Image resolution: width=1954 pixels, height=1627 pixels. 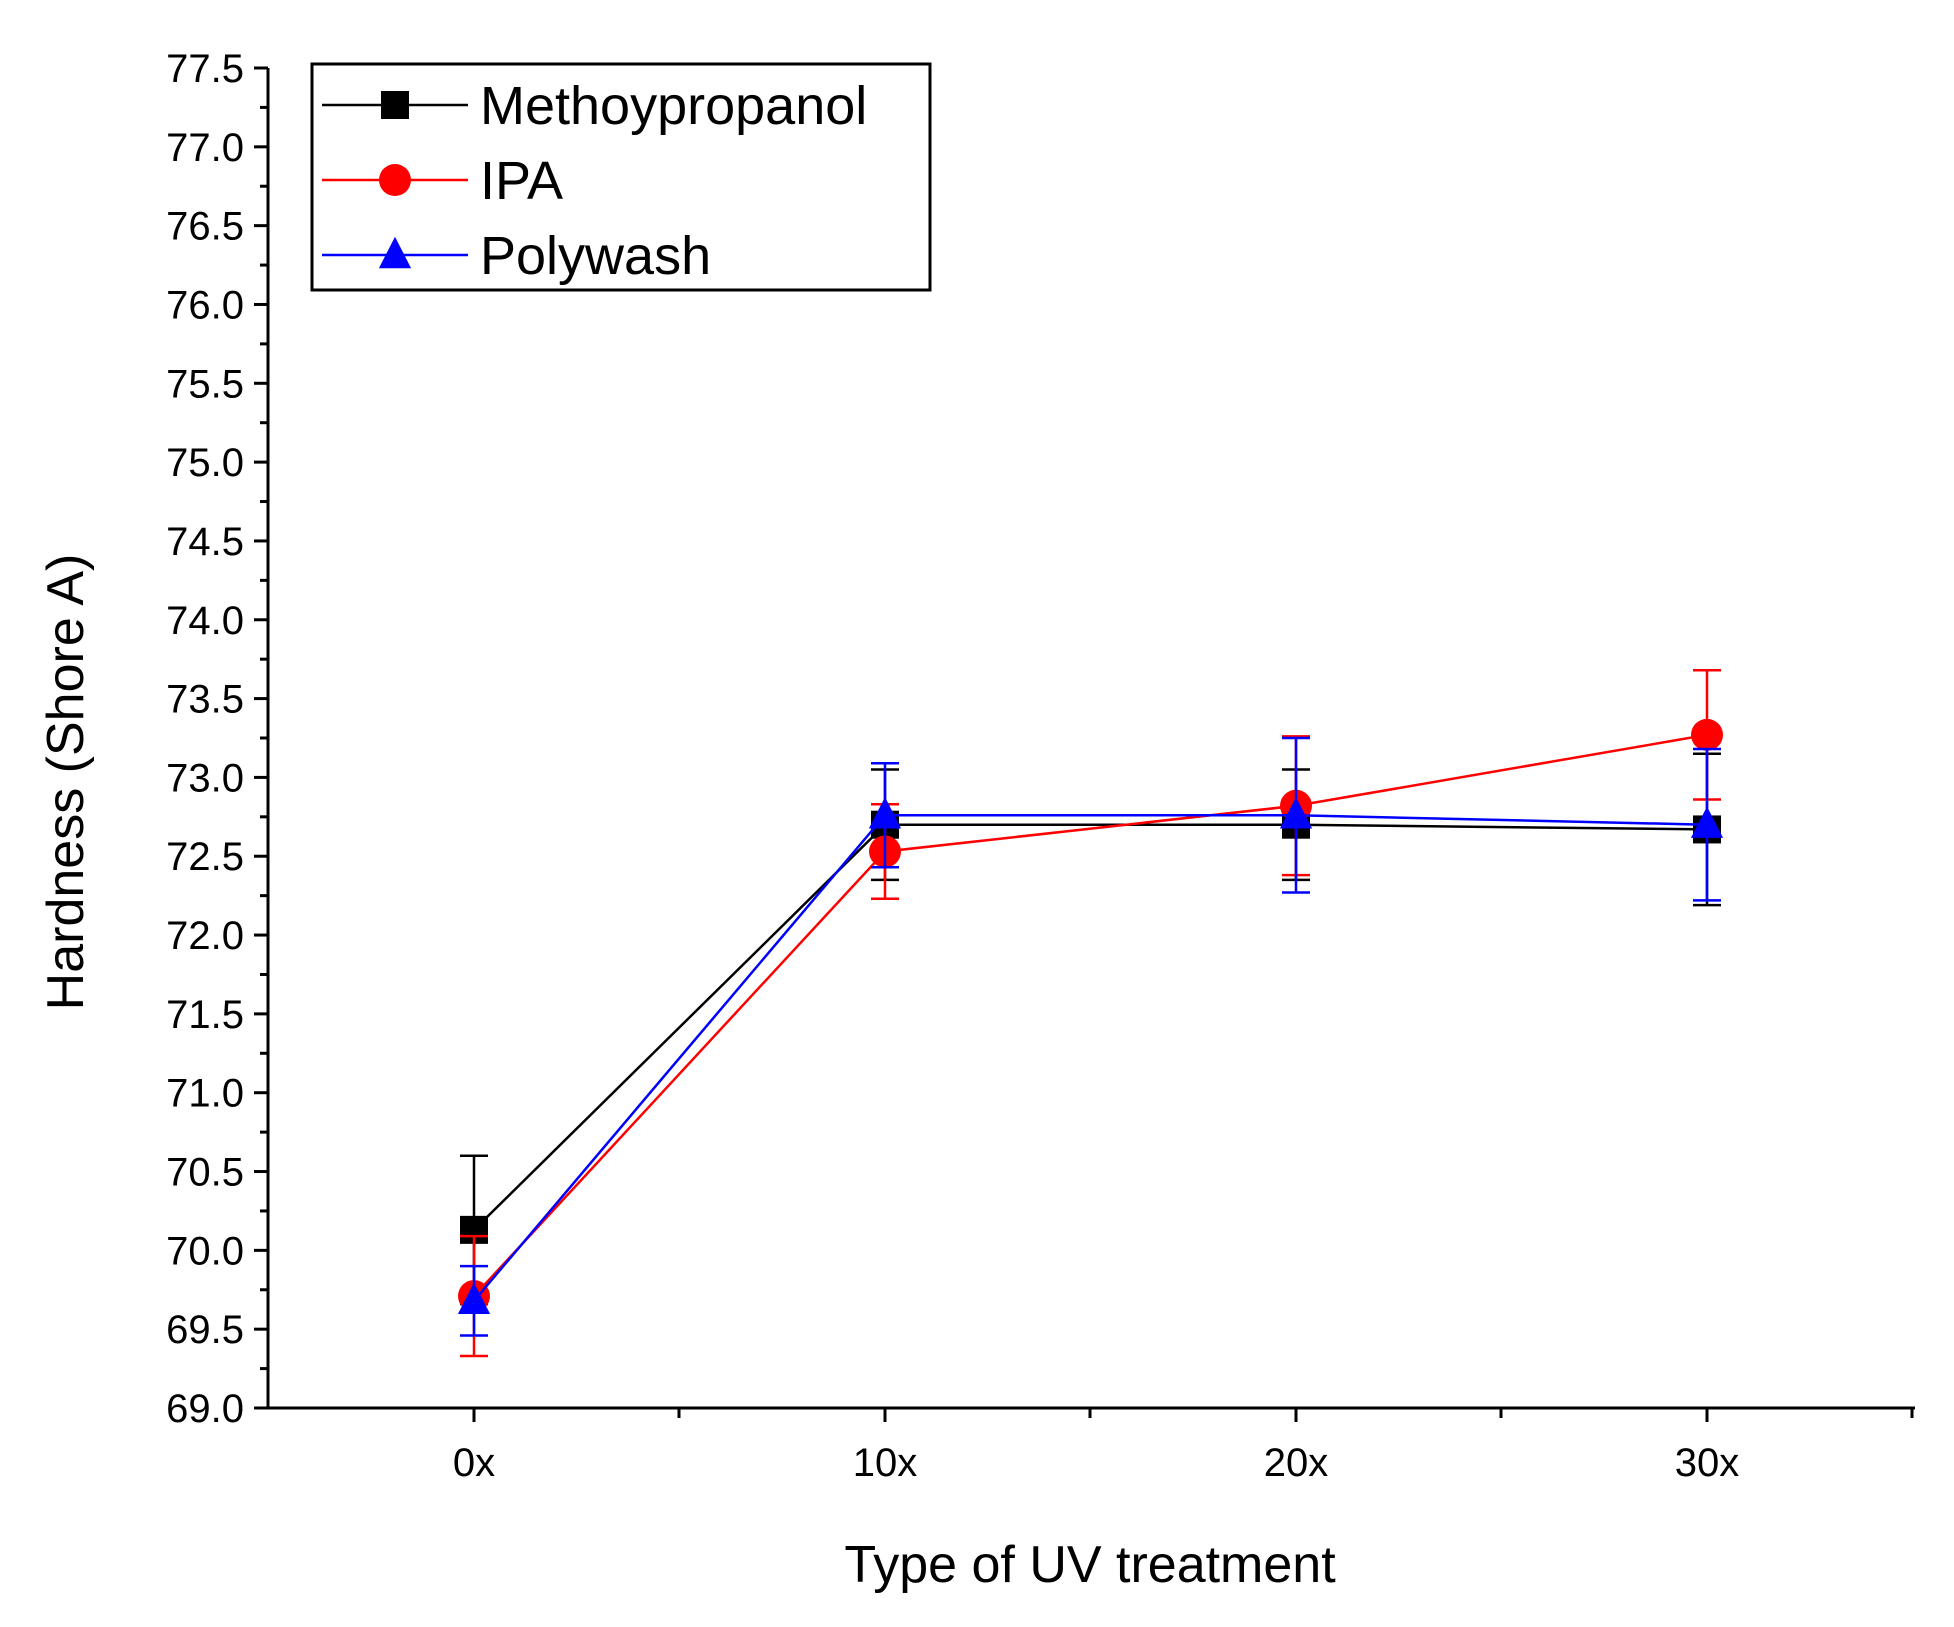 What do you see at coordinates (205, 700) in the screenshot?
I see `y-tick-label: 73.5` at bounding box center [205, 700].